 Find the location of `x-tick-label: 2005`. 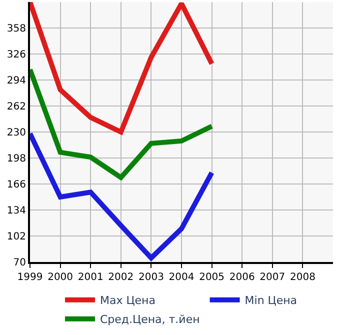

x-tick-label: 2005 is located at coordinates (212, 277).